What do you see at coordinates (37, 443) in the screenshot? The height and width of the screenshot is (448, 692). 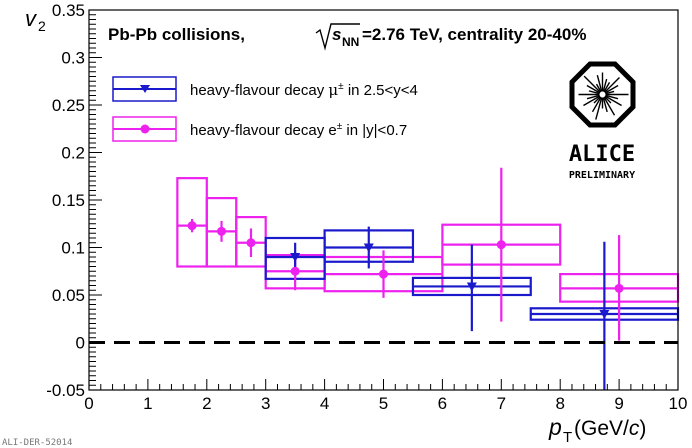 I see `footer-tag: ALI-DER-52014` at bounding box center [37, 443].